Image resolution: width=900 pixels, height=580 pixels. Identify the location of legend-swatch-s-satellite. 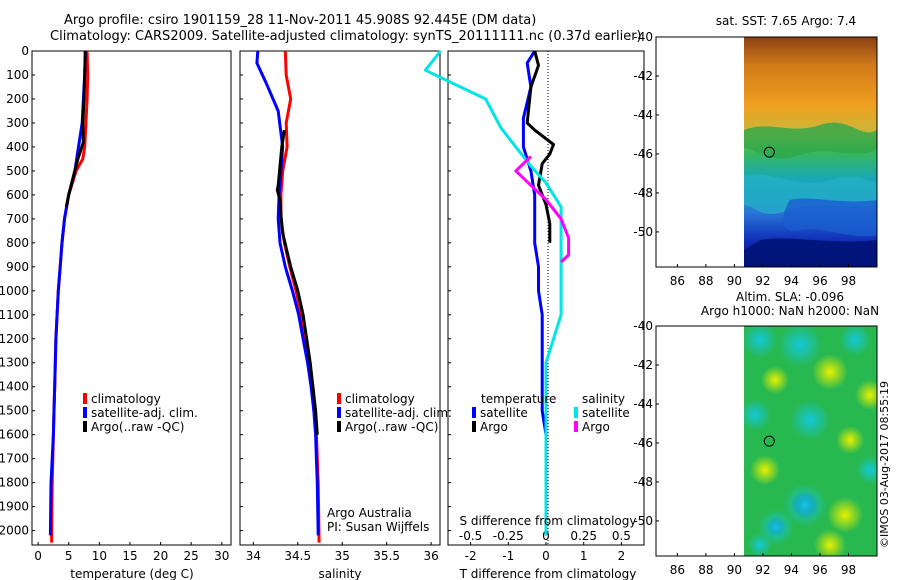
(576, 412).